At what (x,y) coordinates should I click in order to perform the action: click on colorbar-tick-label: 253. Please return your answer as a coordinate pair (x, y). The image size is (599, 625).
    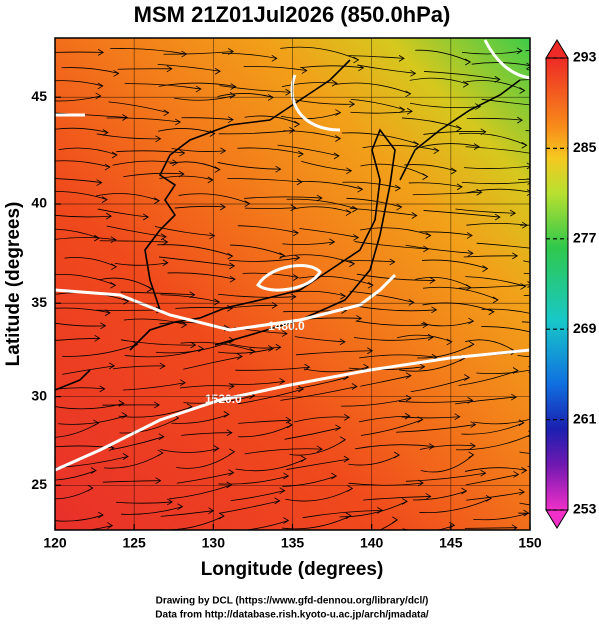
    Looking at the image, I should click on (585, 509).